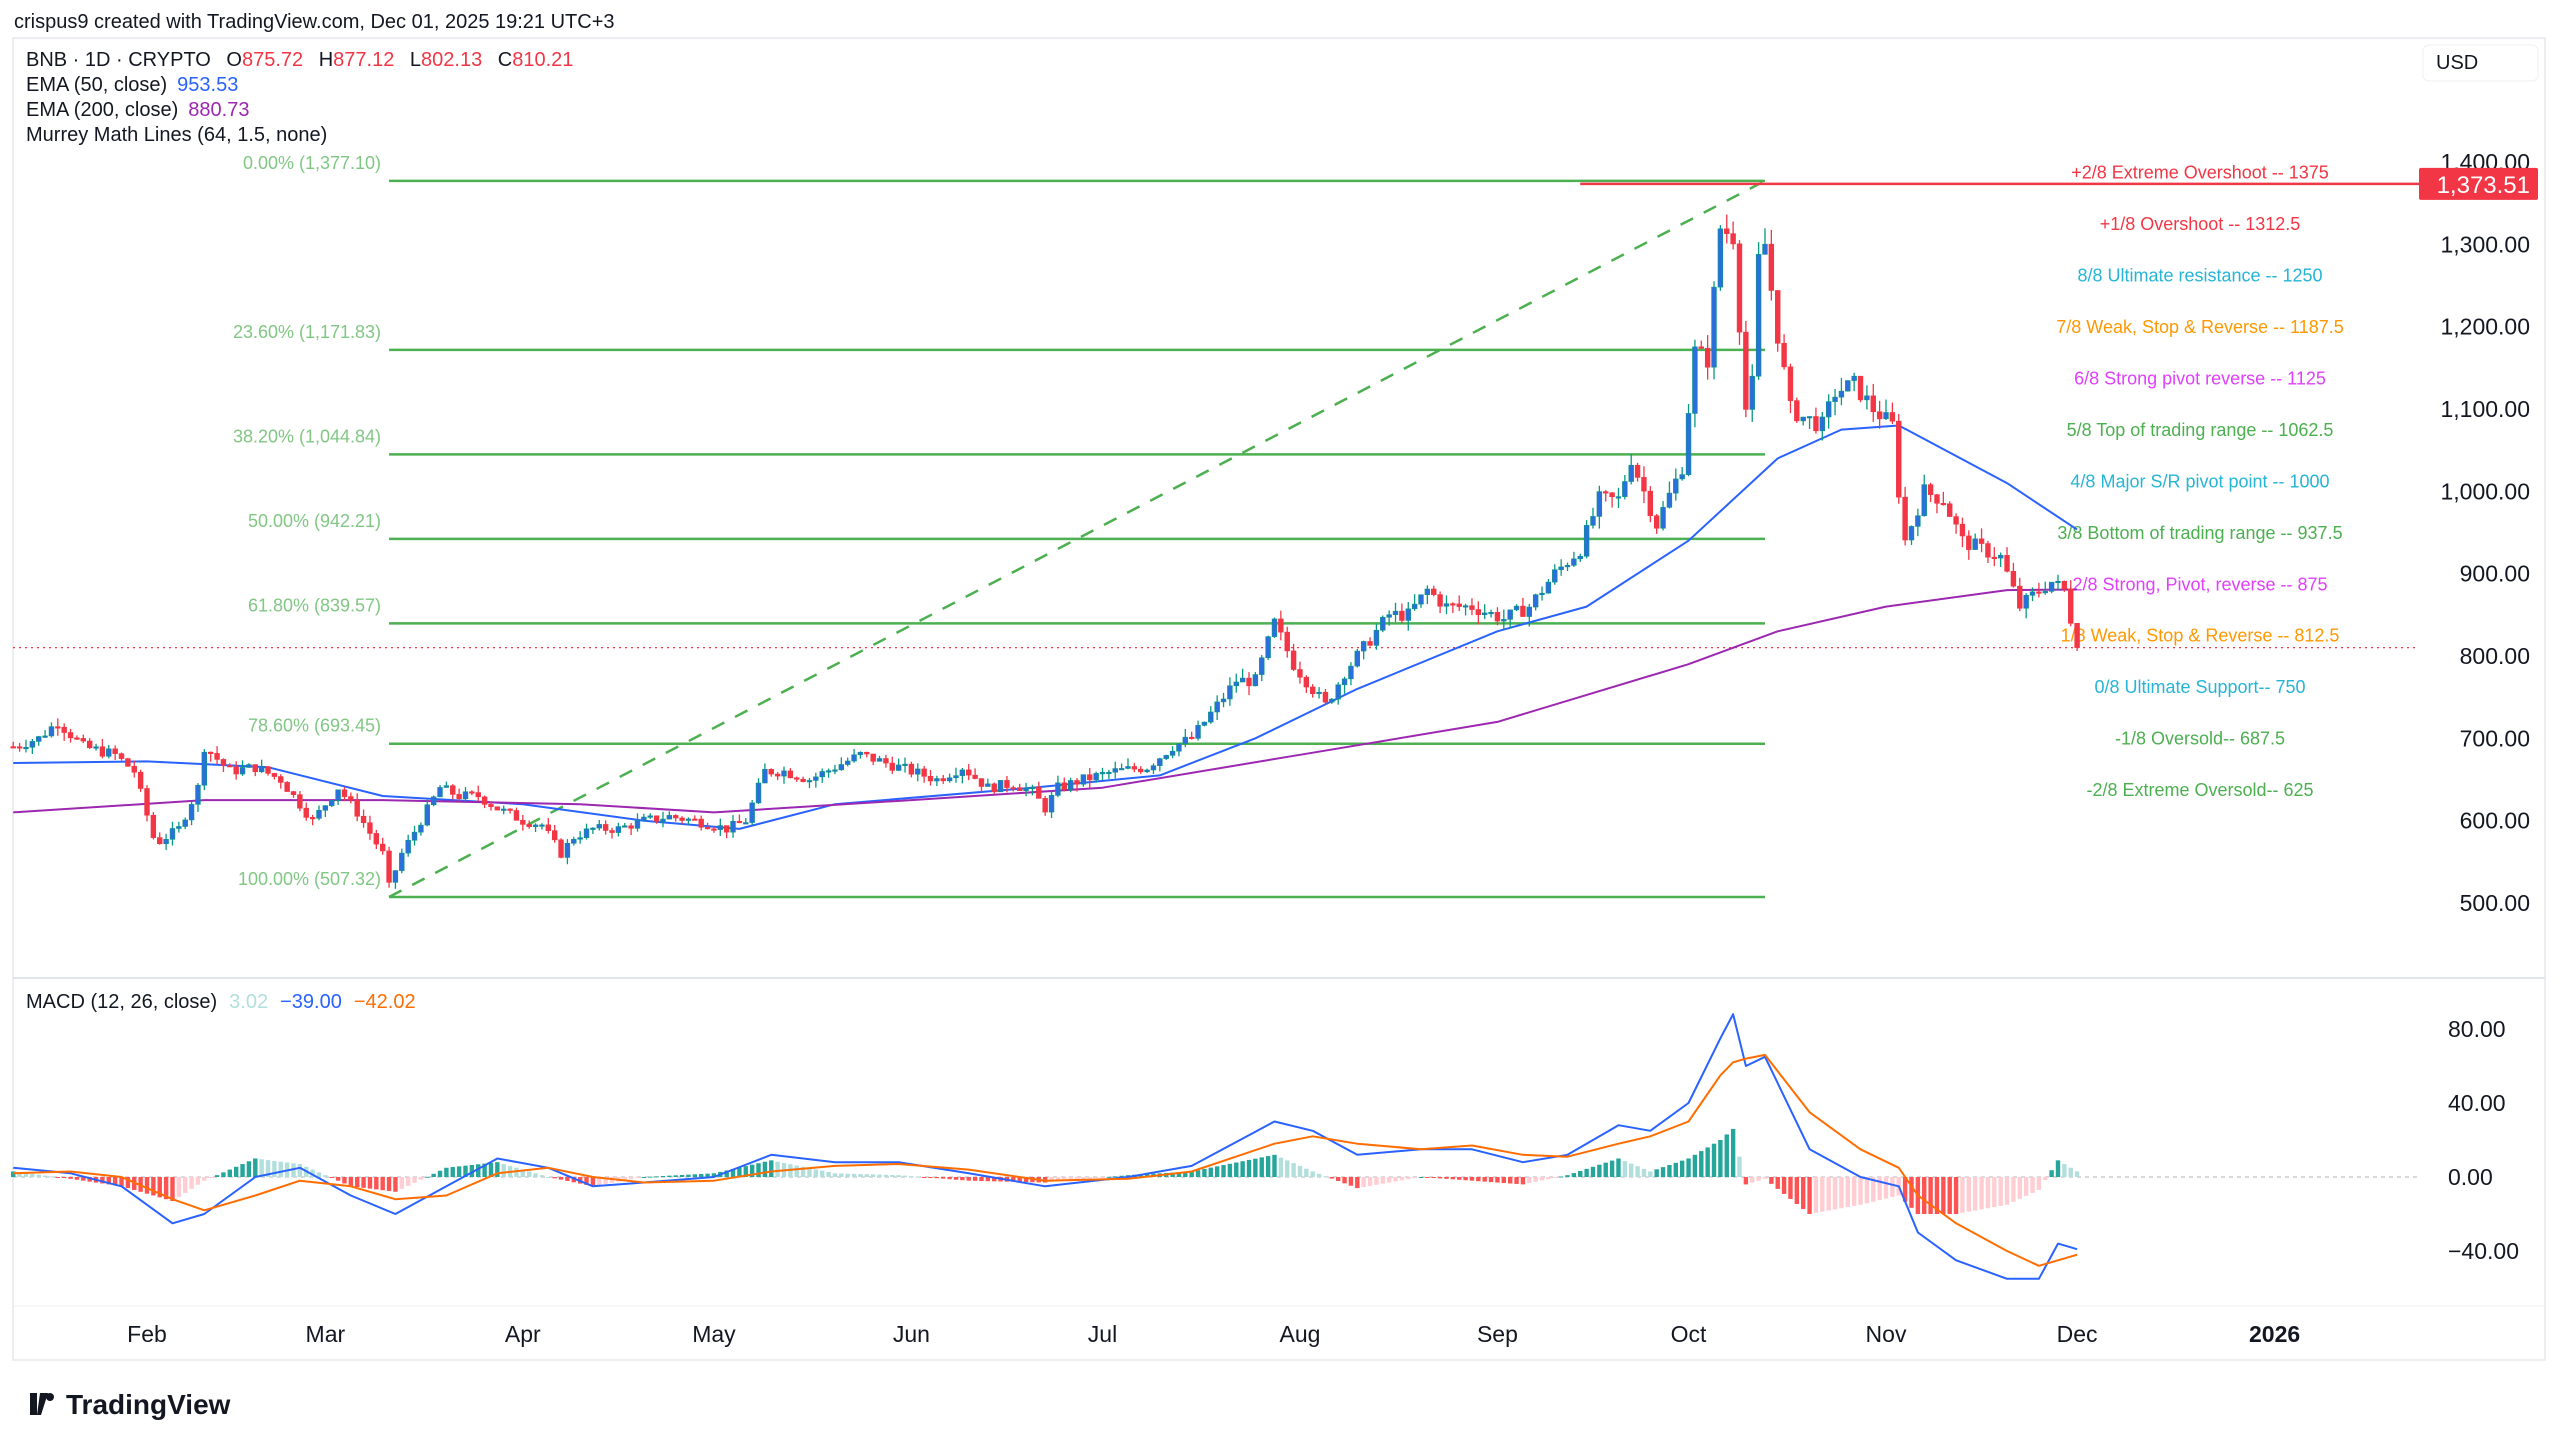 This screenshot has height=1452, width=2560. Describe the element at coordinates (132, 85) in the screenshot. I see `ema50-legend: EMA (50, close) 953.53` at that location.